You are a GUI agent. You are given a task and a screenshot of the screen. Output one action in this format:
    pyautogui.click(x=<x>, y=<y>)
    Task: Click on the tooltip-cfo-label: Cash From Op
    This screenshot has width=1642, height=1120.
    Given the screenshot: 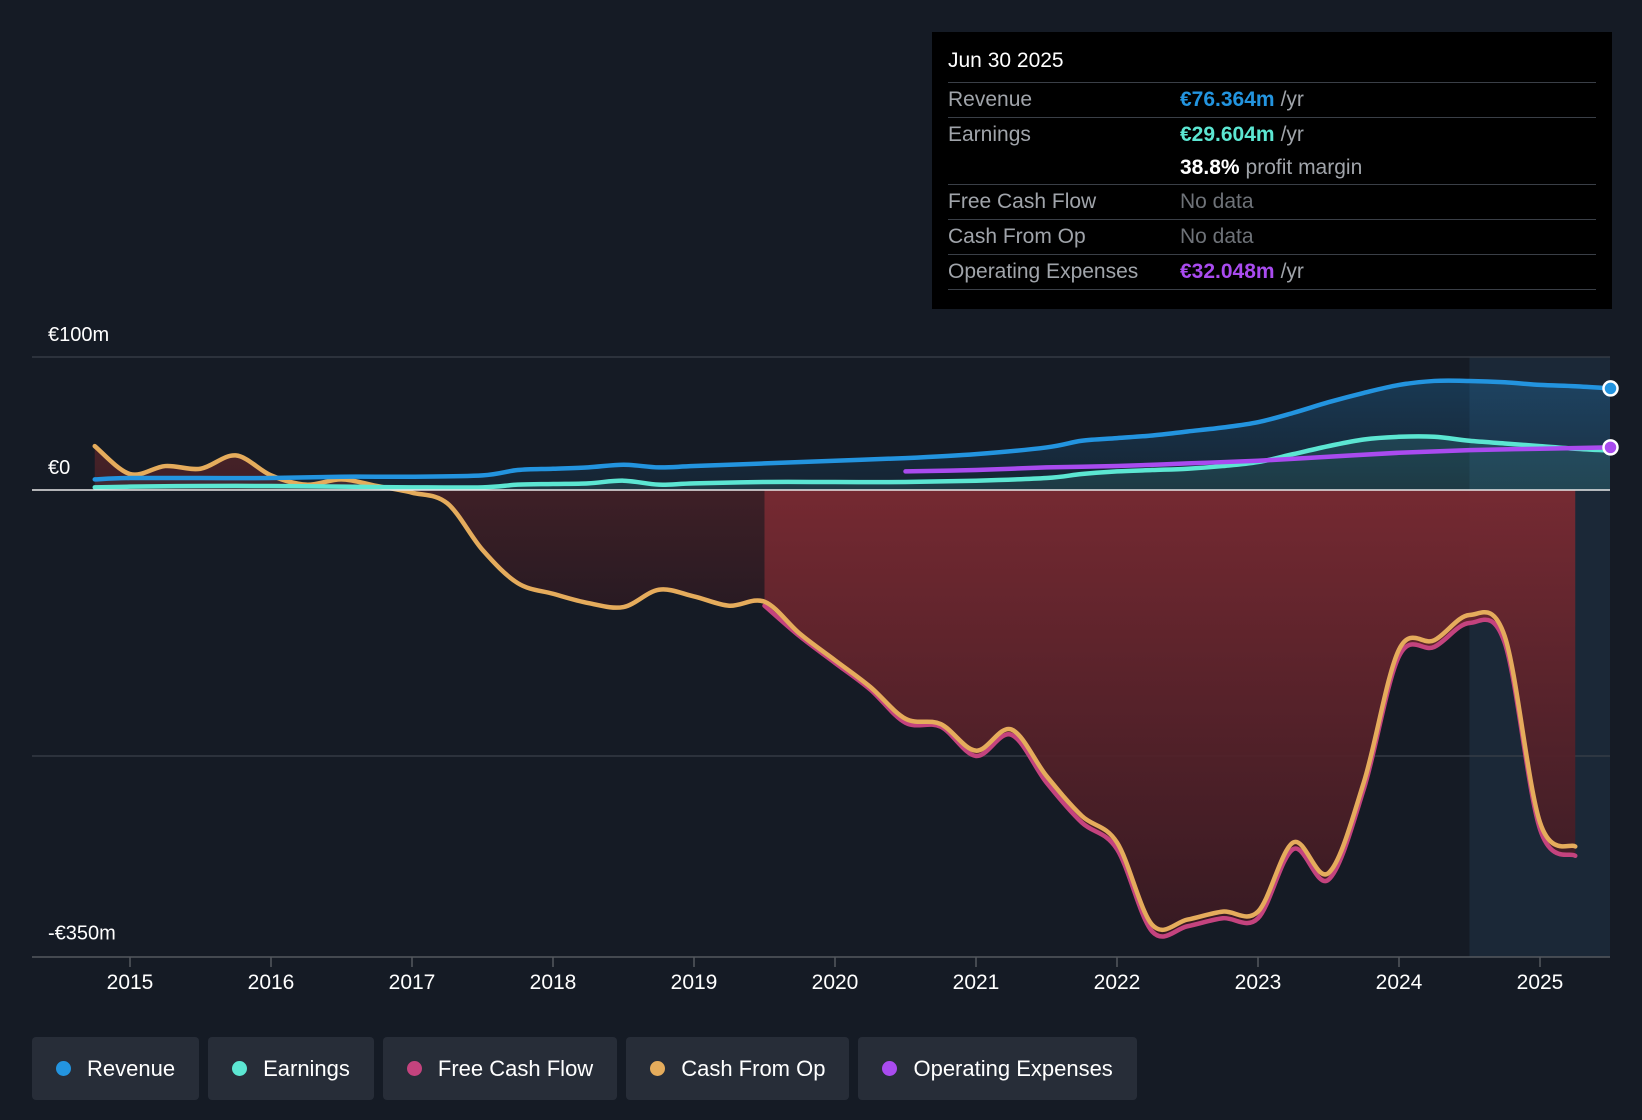 What is the action you would take?
    pyautogui.click(x=1017, y=236)
    